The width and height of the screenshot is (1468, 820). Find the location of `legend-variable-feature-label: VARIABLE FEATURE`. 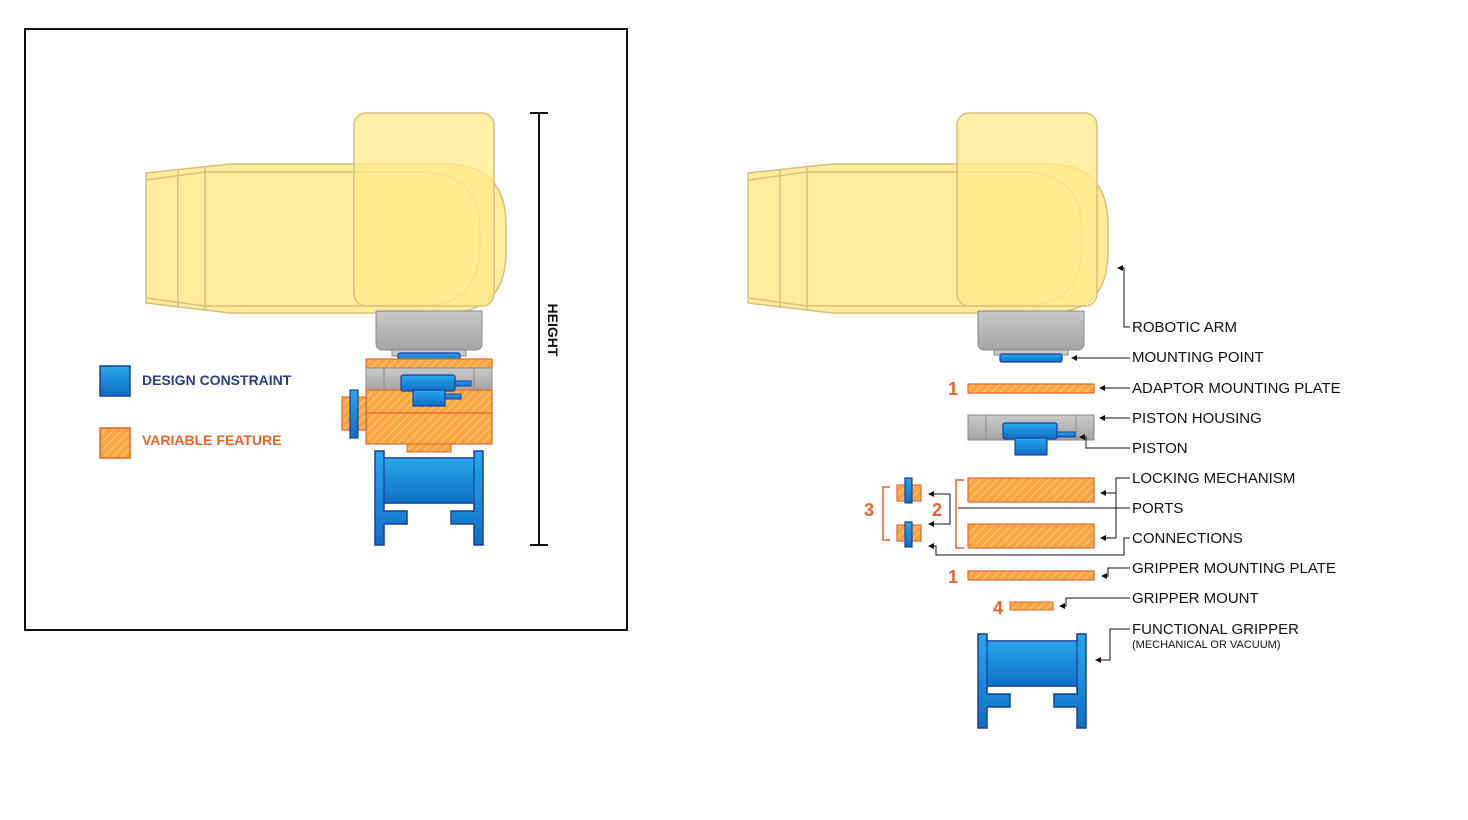

legend-variable-feature-label: VARIABLE FEATURE is located at coordinates (211, 440).